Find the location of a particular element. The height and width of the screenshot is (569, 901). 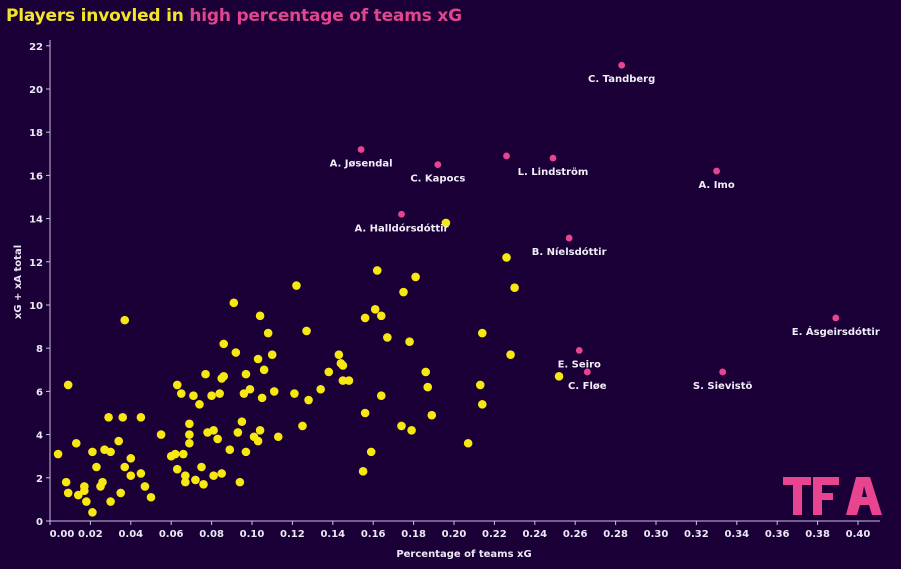

x-tick-label: 0.12 is located at coordinates (292, 534).